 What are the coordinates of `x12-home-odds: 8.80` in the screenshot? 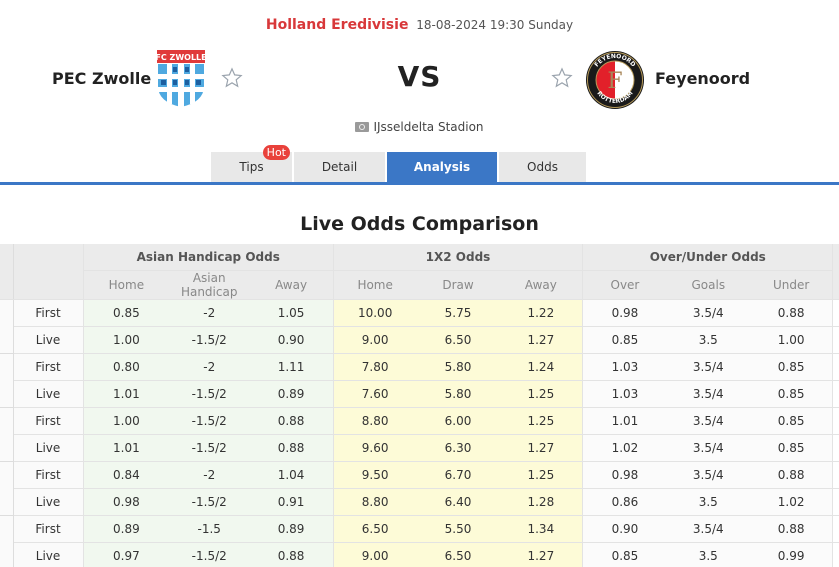 It's located at (375, 421).